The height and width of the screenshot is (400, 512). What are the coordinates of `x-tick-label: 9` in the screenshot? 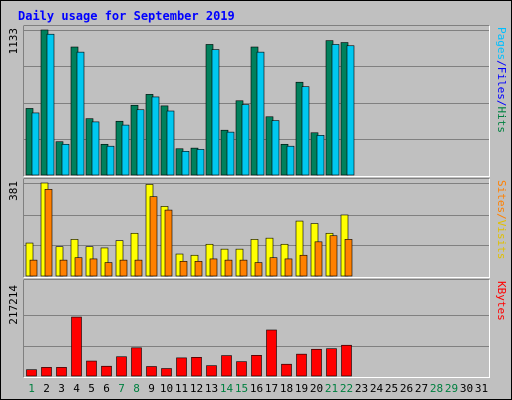 It's located at (151, 388).